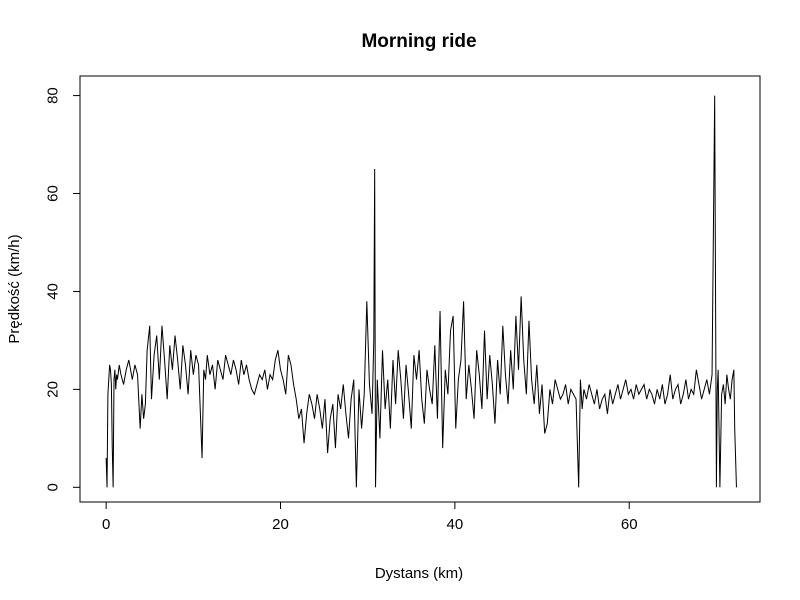 The image size is (800, 600). What do you see at coordinates (370, 517) in the screenshot?
I see `x-axis: 0 20 40 60` at bounding box center [370, 517].